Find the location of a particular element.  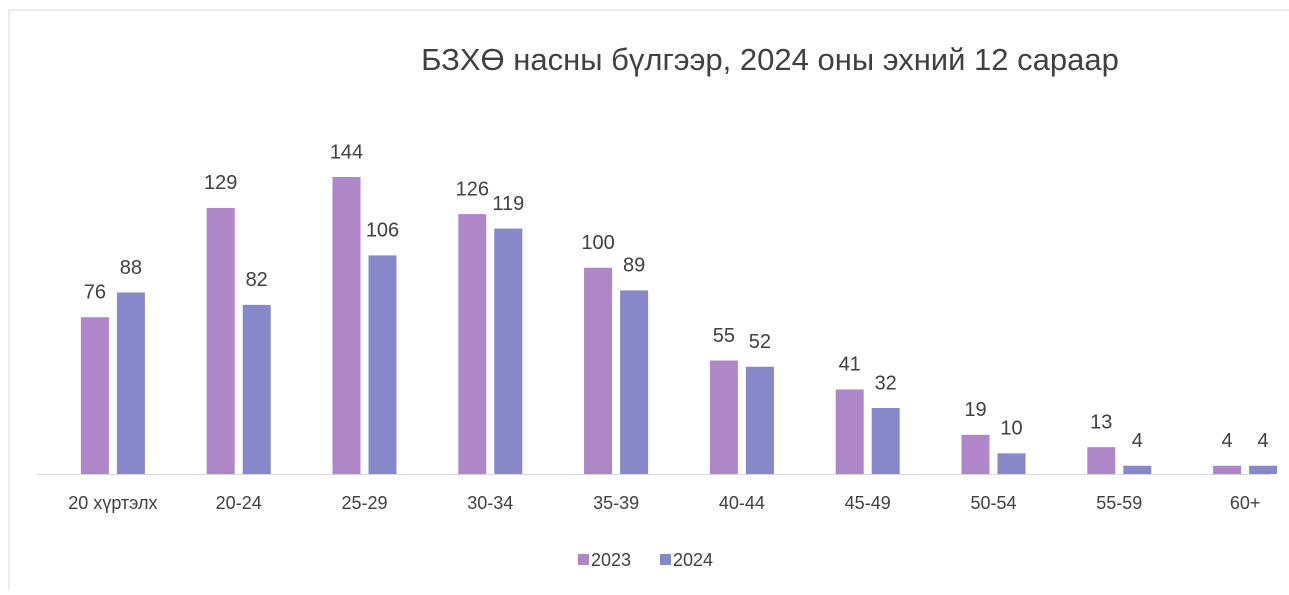

x-tick-label: 35-39 is located at coordinates (616, 503).